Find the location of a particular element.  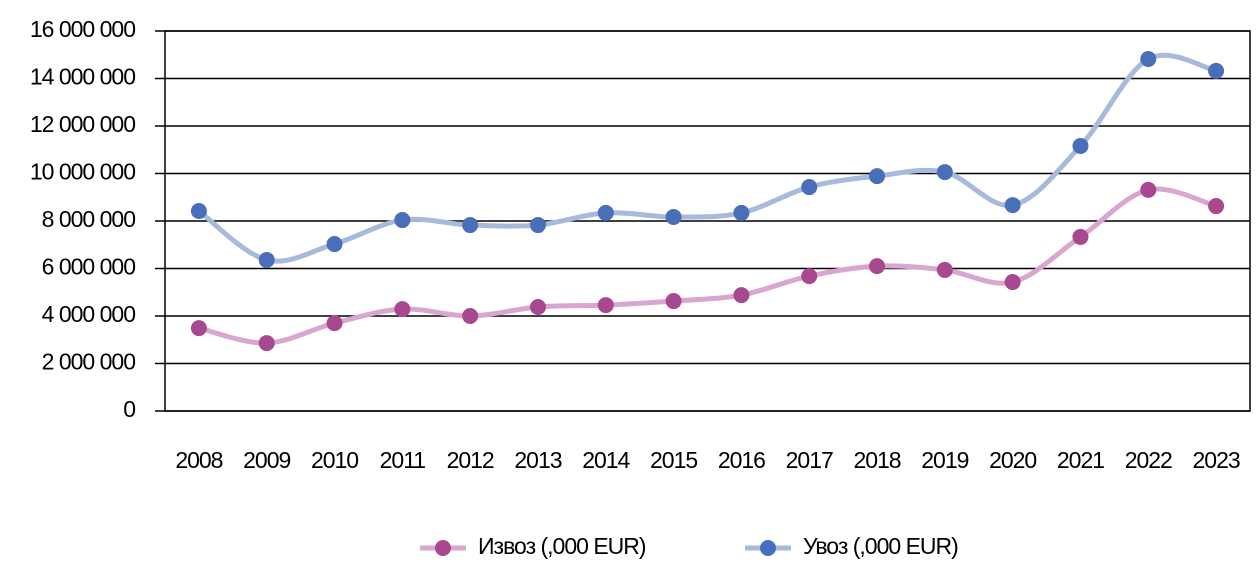

x-tick-label: 2020 is located at coordinates (1012, 460).